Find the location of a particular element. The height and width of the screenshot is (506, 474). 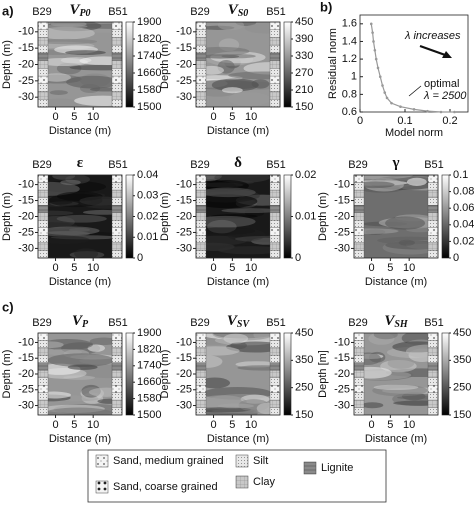

colorbar-tick-label: 1660 is located at coordinates (149, 382).